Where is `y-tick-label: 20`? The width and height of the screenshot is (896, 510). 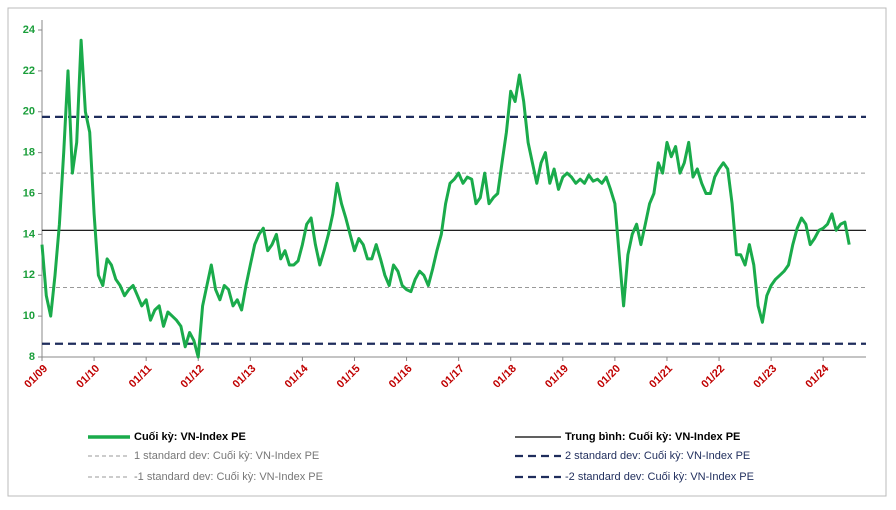 y-tick-label: 20 is located at coordinates (29, 112).